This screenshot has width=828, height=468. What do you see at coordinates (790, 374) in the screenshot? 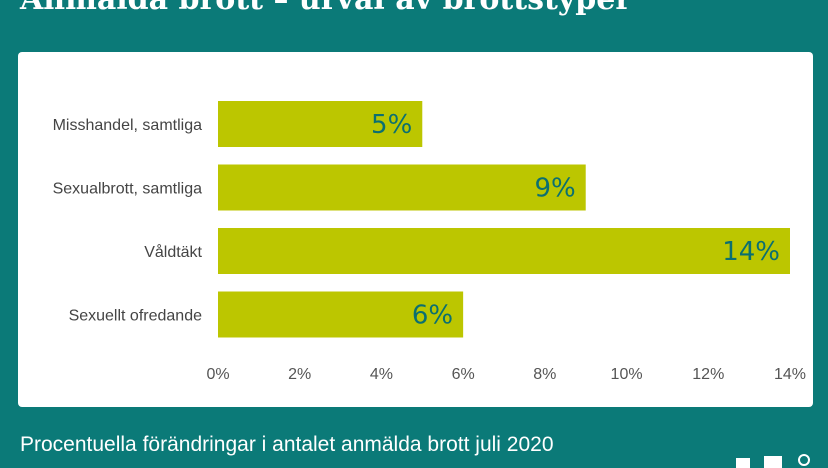
I see `x-tick-label: 14%` at bounding box center [790, 374].